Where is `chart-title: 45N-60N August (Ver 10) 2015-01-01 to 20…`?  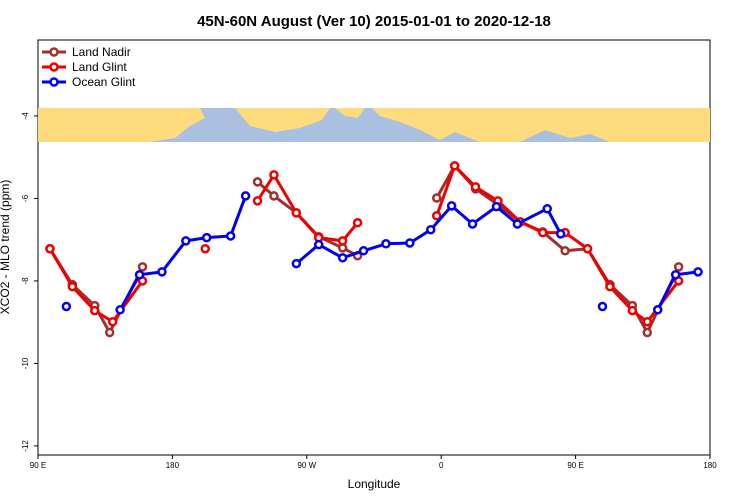
chart-title: 45N-60N August (Ver 10) 2015-01-01 to 20… is located at coordinates (374, 21).